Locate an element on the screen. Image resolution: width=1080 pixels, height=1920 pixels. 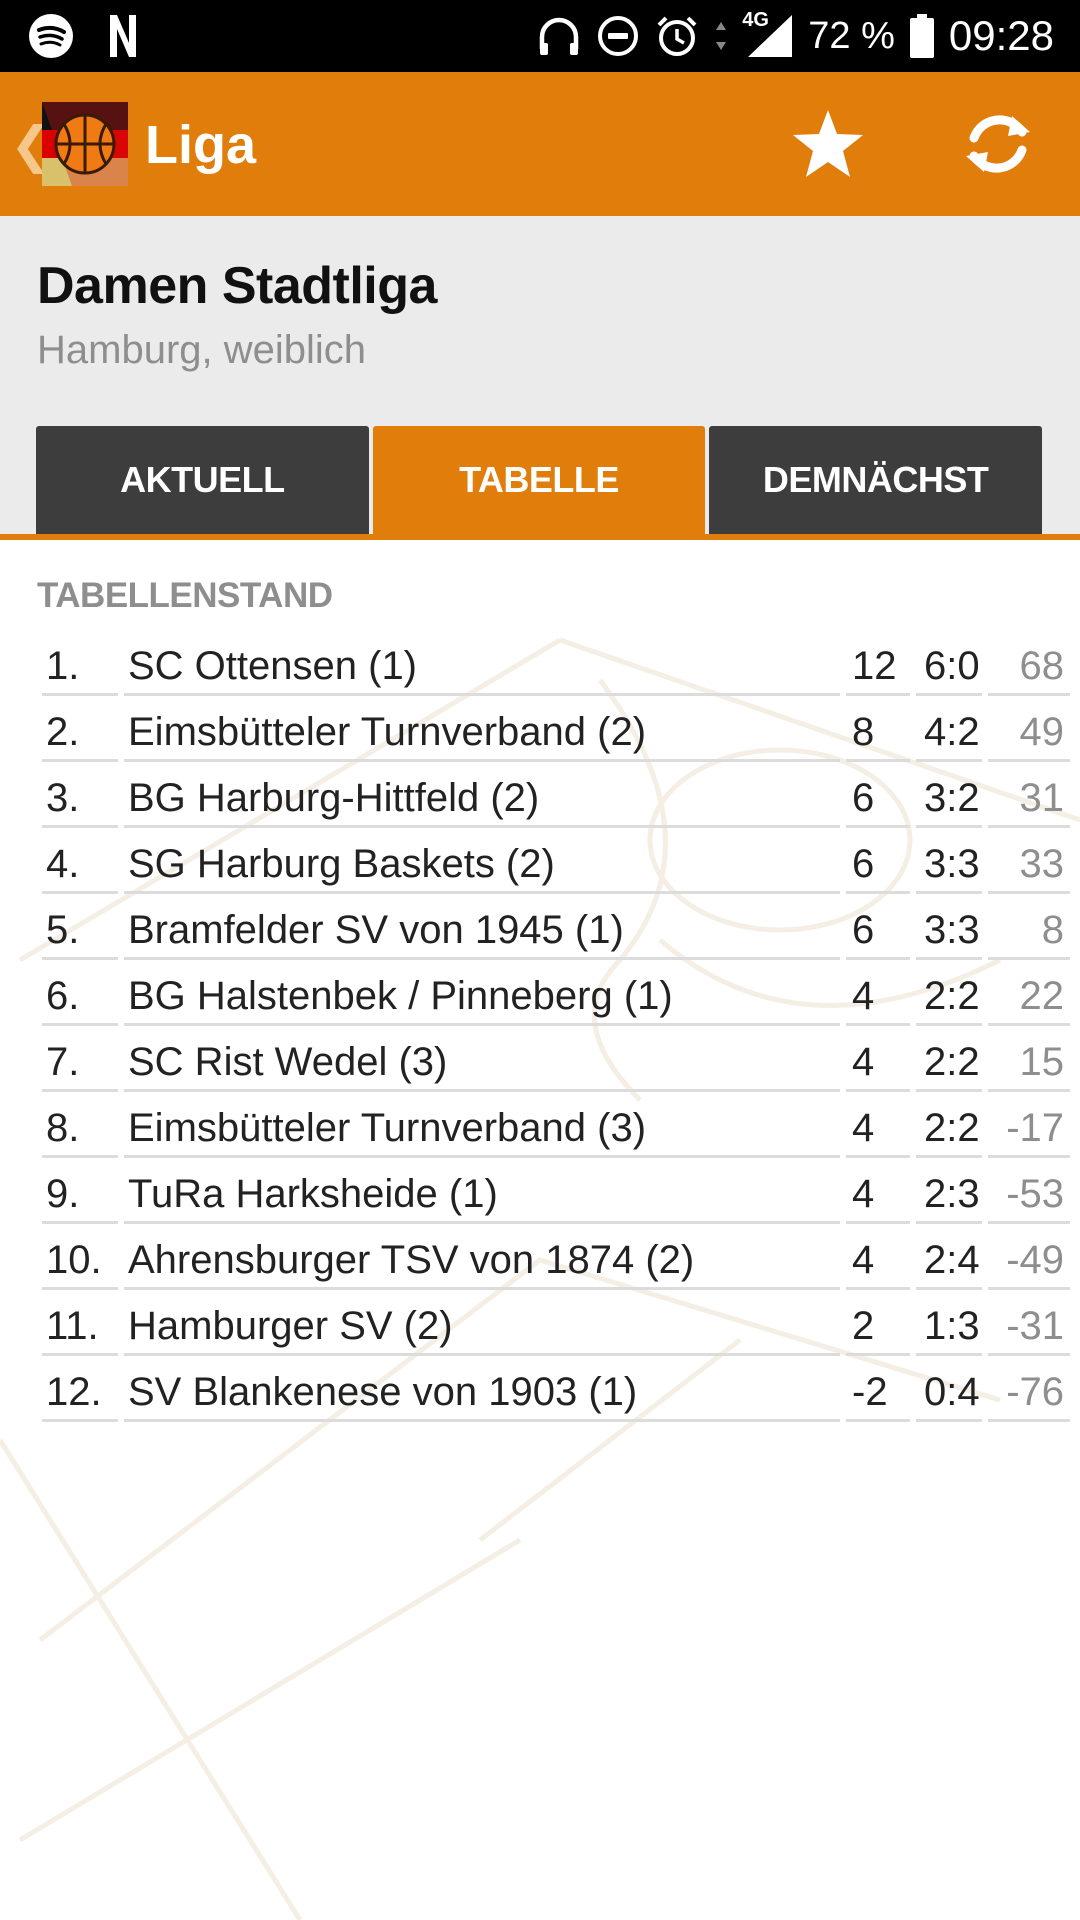
app-bar: ❮ Liga is located at coordinates (540, 144).